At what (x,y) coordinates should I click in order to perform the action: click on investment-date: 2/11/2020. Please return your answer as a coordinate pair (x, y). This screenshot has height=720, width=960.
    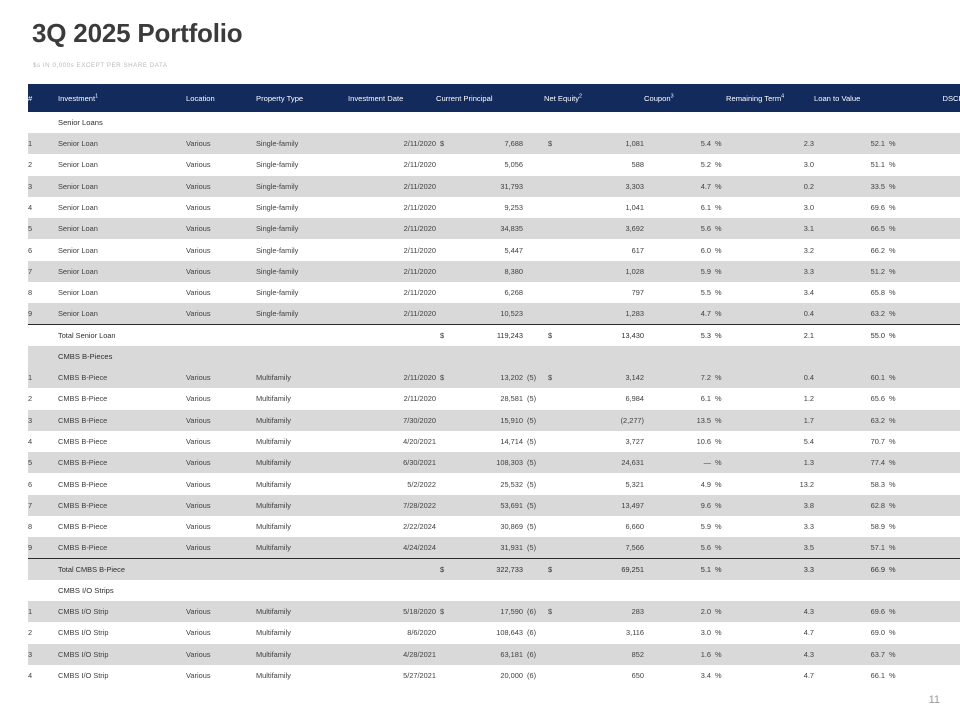
    Looking at the image, I should click on (419, 165).